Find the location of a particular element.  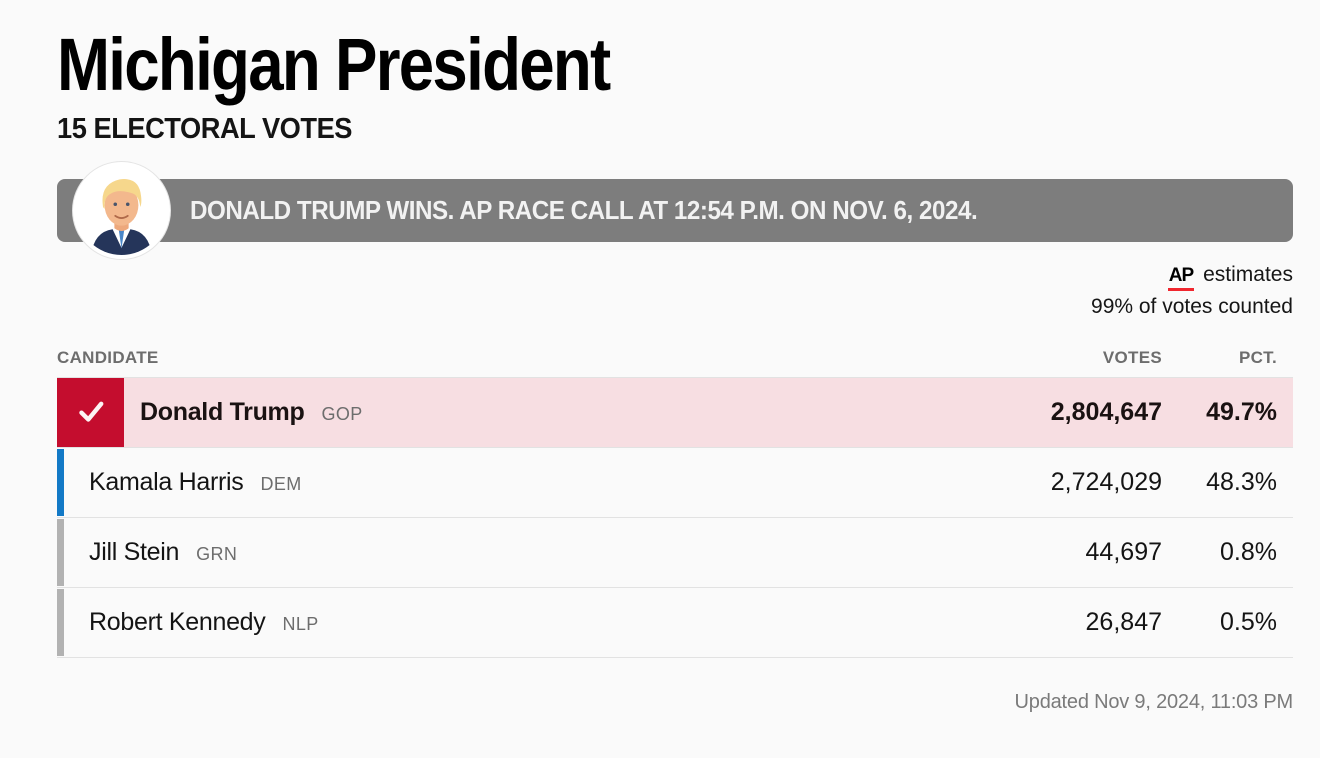

votes-value: 26,847 is located at coordinates (1123, 621).